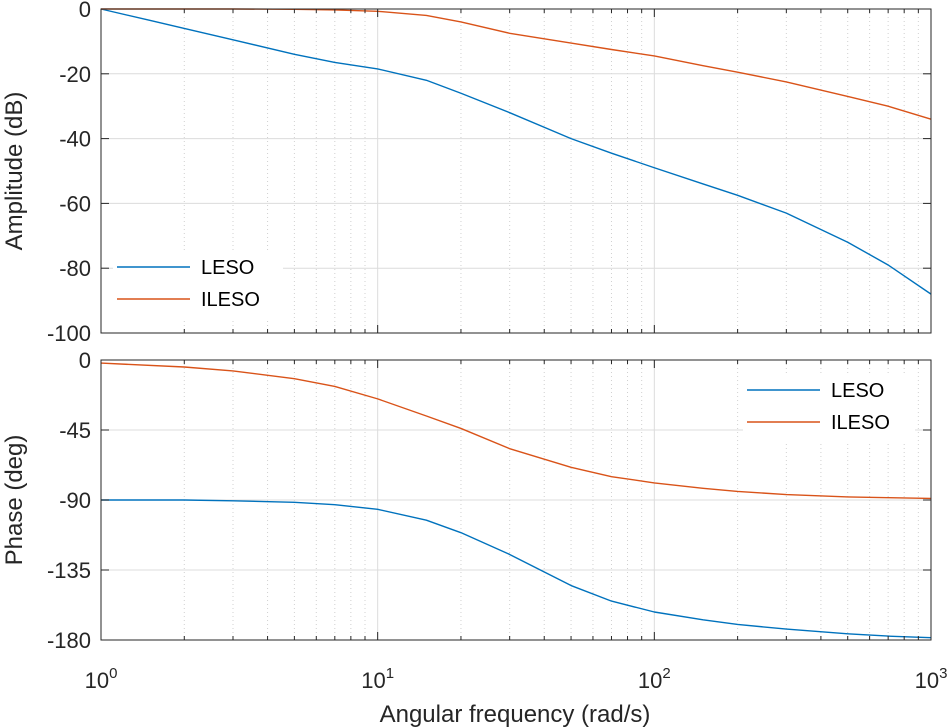  I want to click on x-tick-label: 10⁰, so click(101, 679).